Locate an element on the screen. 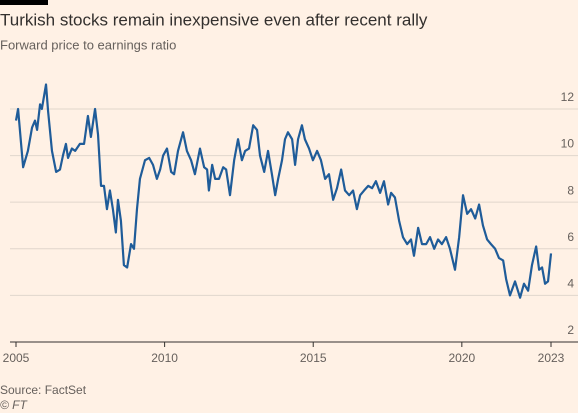 This screenshot has width=578, height=413. x-tick-label: 2005 is located at coordinates (16, 358).